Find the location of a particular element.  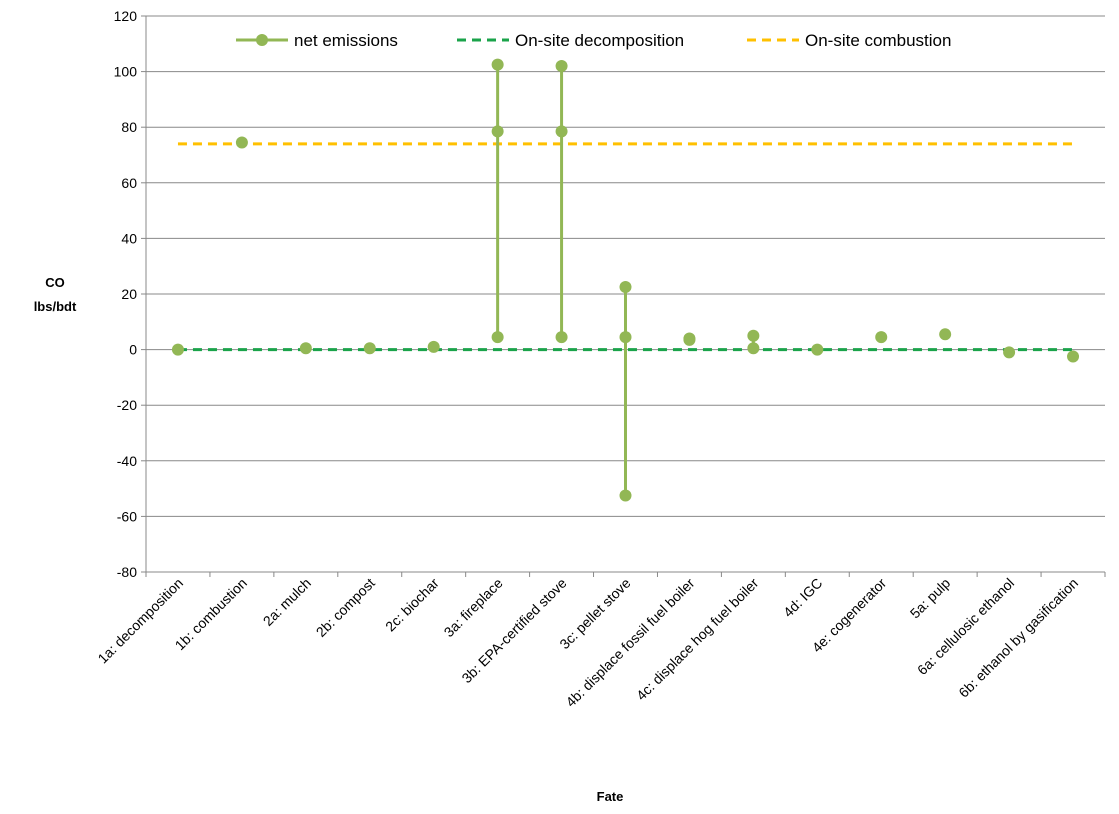

y-tick-label: -60 is located at coordinates (127, 516).